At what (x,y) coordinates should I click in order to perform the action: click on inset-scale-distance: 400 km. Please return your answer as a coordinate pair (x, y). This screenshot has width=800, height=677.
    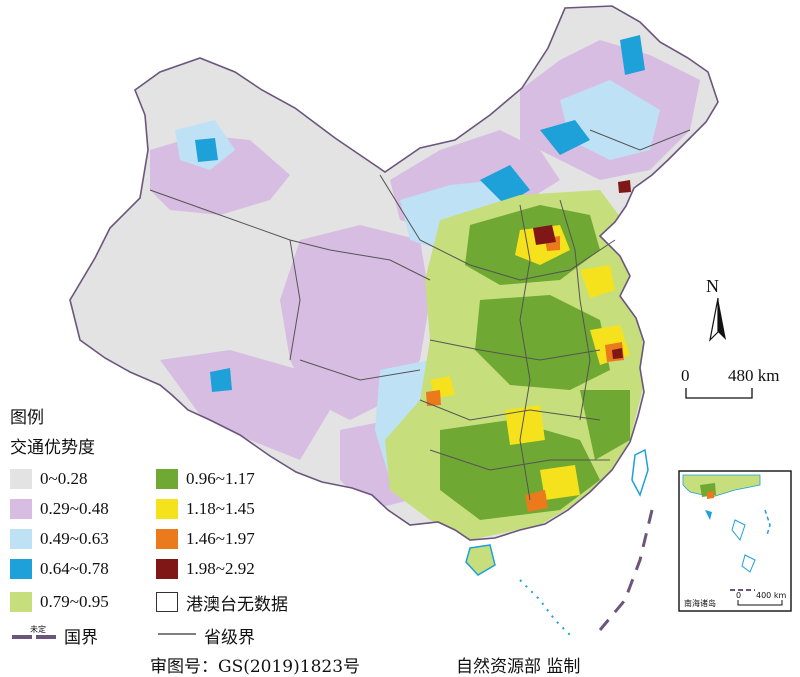
    Looking at the image, I should click on (771, 595).